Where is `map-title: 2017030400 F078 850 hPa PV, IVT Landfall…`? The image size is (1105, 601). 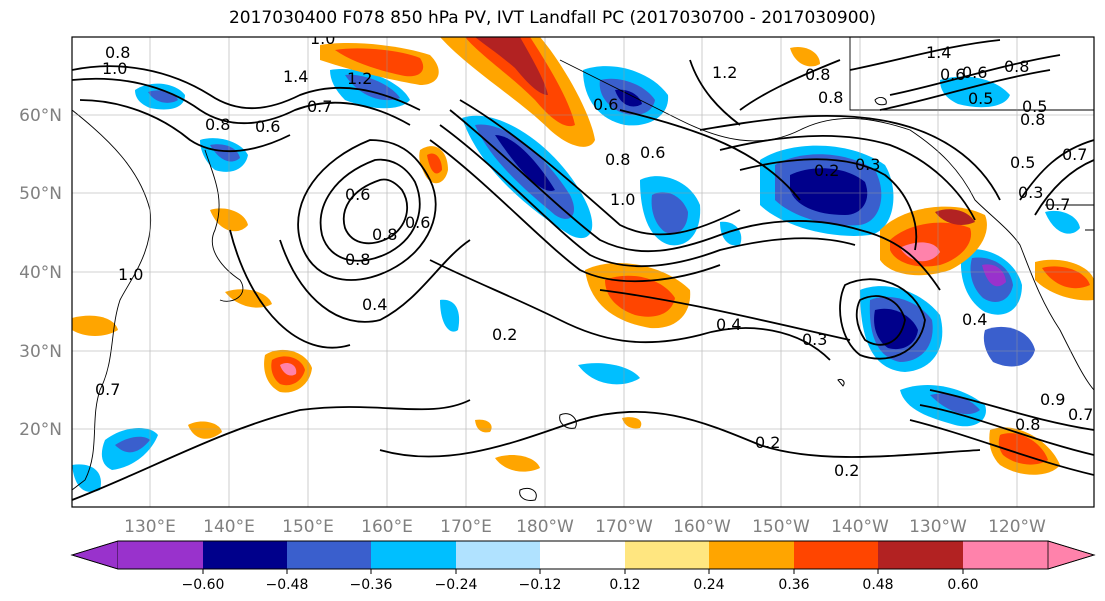
map-title: 2017030400 F078 850 hPa PV, IVT Landfall… is located at coordinates (552, 18).